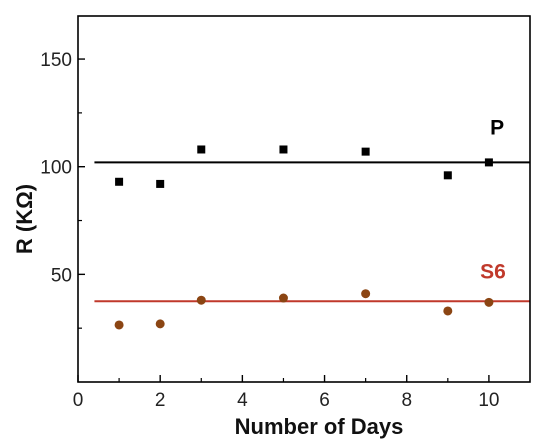 This screenshot has height=448, width=550. What do you see at coordinates (160, 400) in the screenshot?
I see `x-tick-label: 2` at bounding box center [160, 400].